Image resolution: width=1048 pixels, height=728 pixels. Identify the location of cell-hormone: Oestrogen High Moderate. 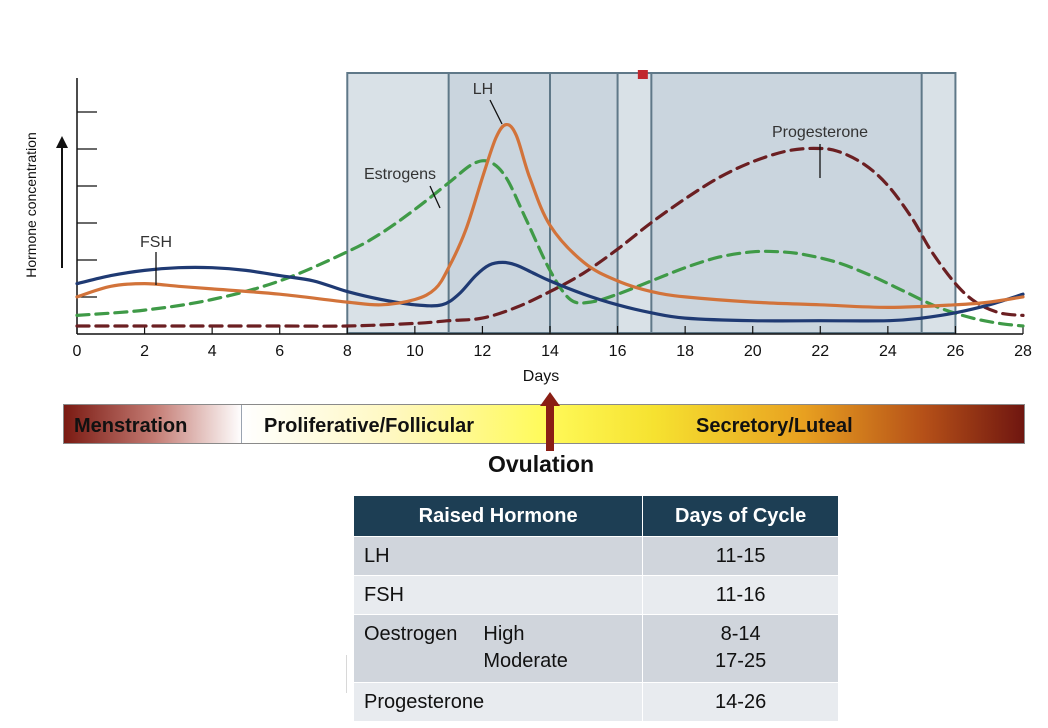
(498, 648).